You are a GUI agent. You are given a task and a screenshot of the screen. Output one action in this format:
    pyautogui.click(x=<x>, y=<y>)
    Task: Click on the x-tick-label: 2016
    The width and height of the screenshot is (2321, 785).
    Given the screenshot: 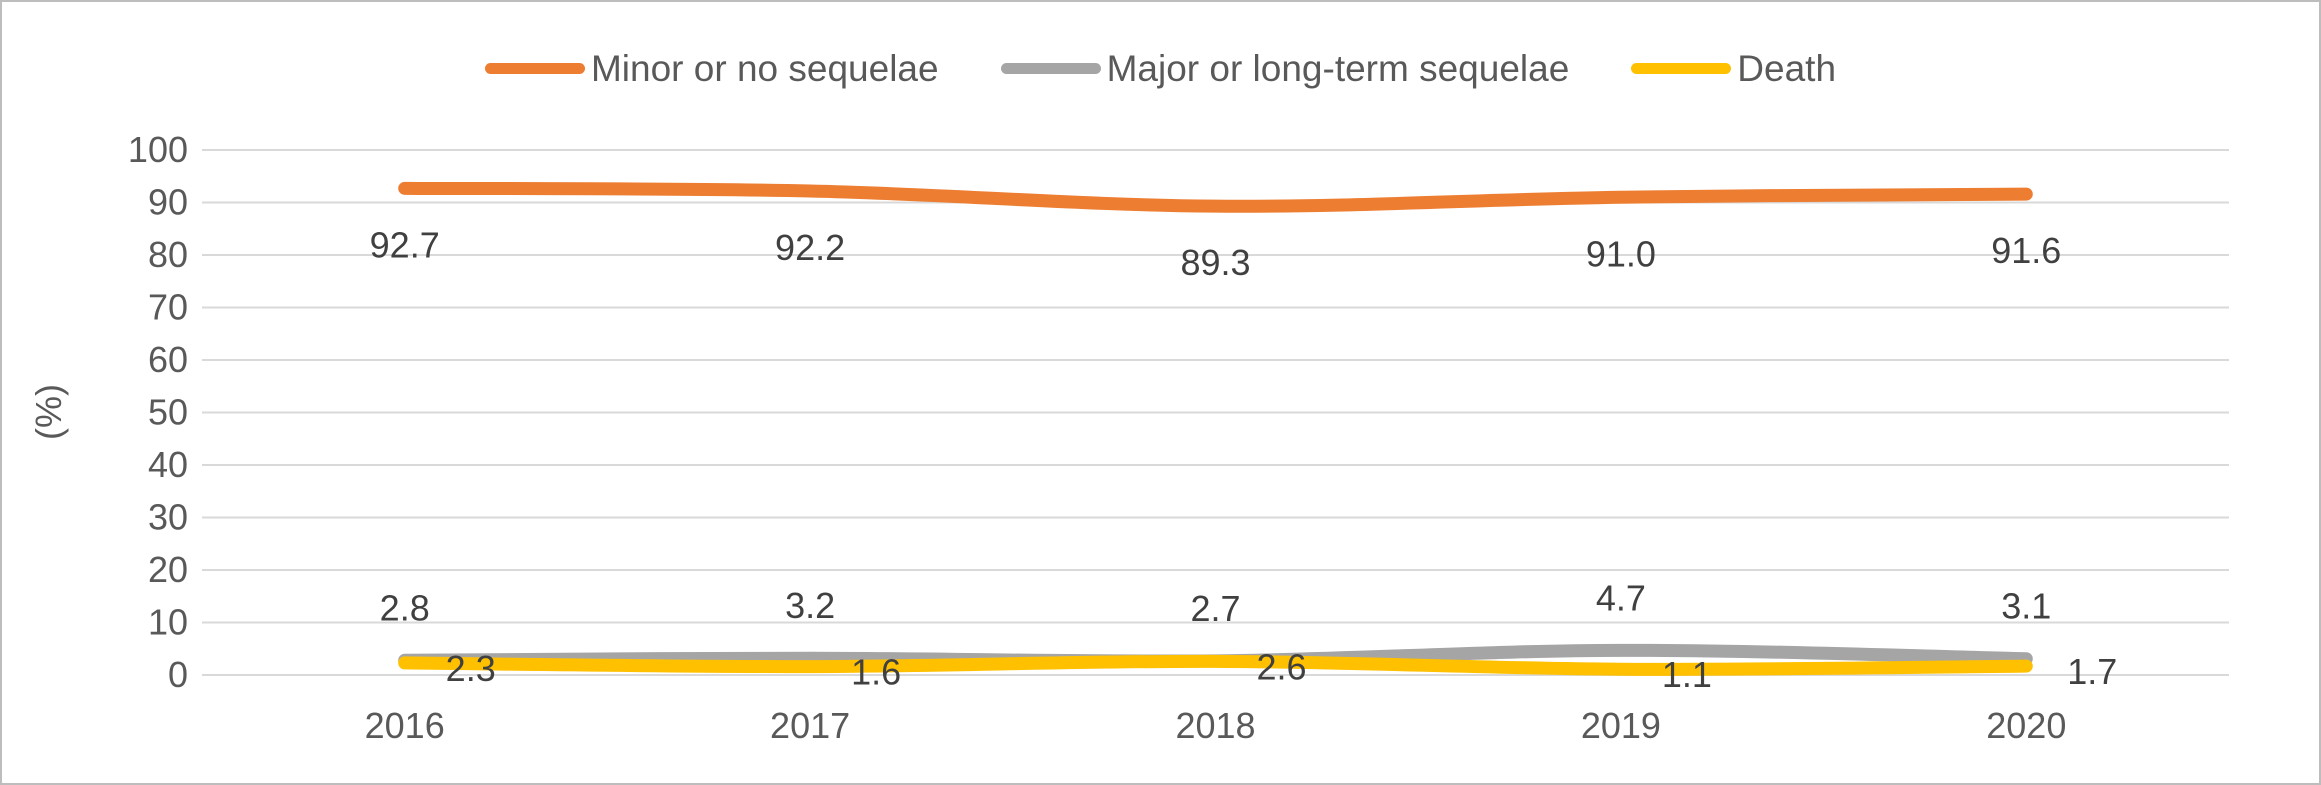 What is the action you would take?
    pyautogui.click(x=405, y=725)
    